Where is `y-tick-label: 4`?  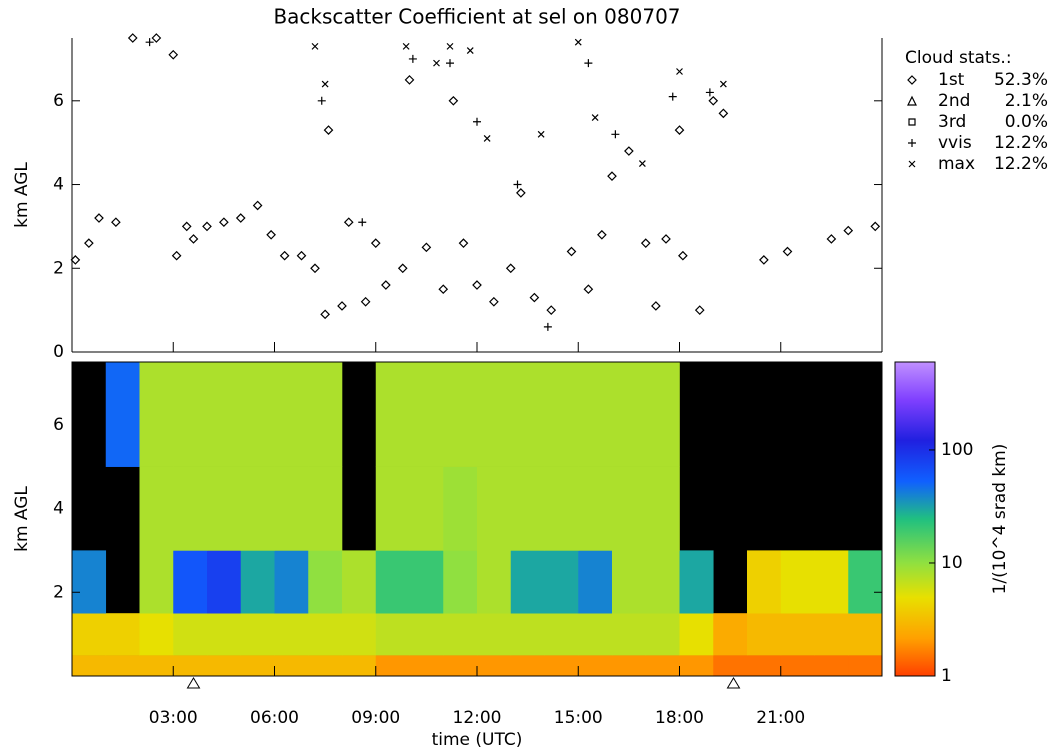 y-tick-label: 4 is located at coordinates (58, 185).